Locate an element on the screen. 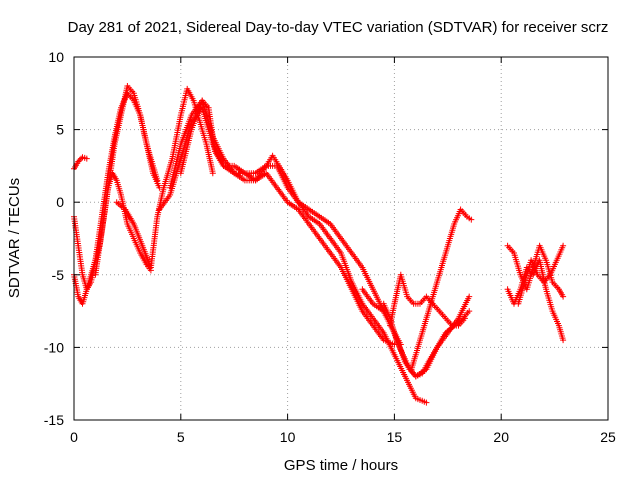  y-tick-label: -15 is located at coordinates (54, 420).